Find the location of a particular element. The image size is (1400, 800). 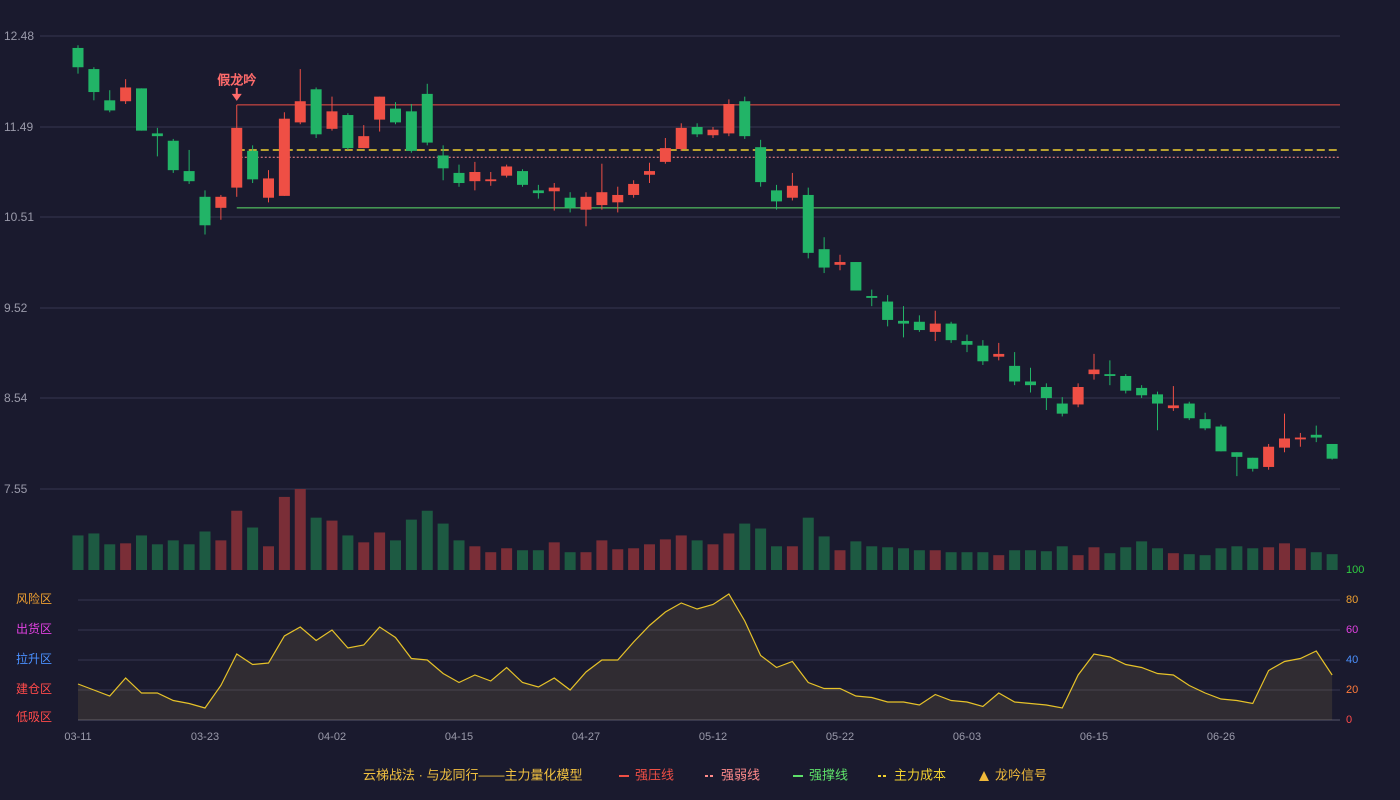

x-tick-label: 03-11 is located at coordinates (77, 737).